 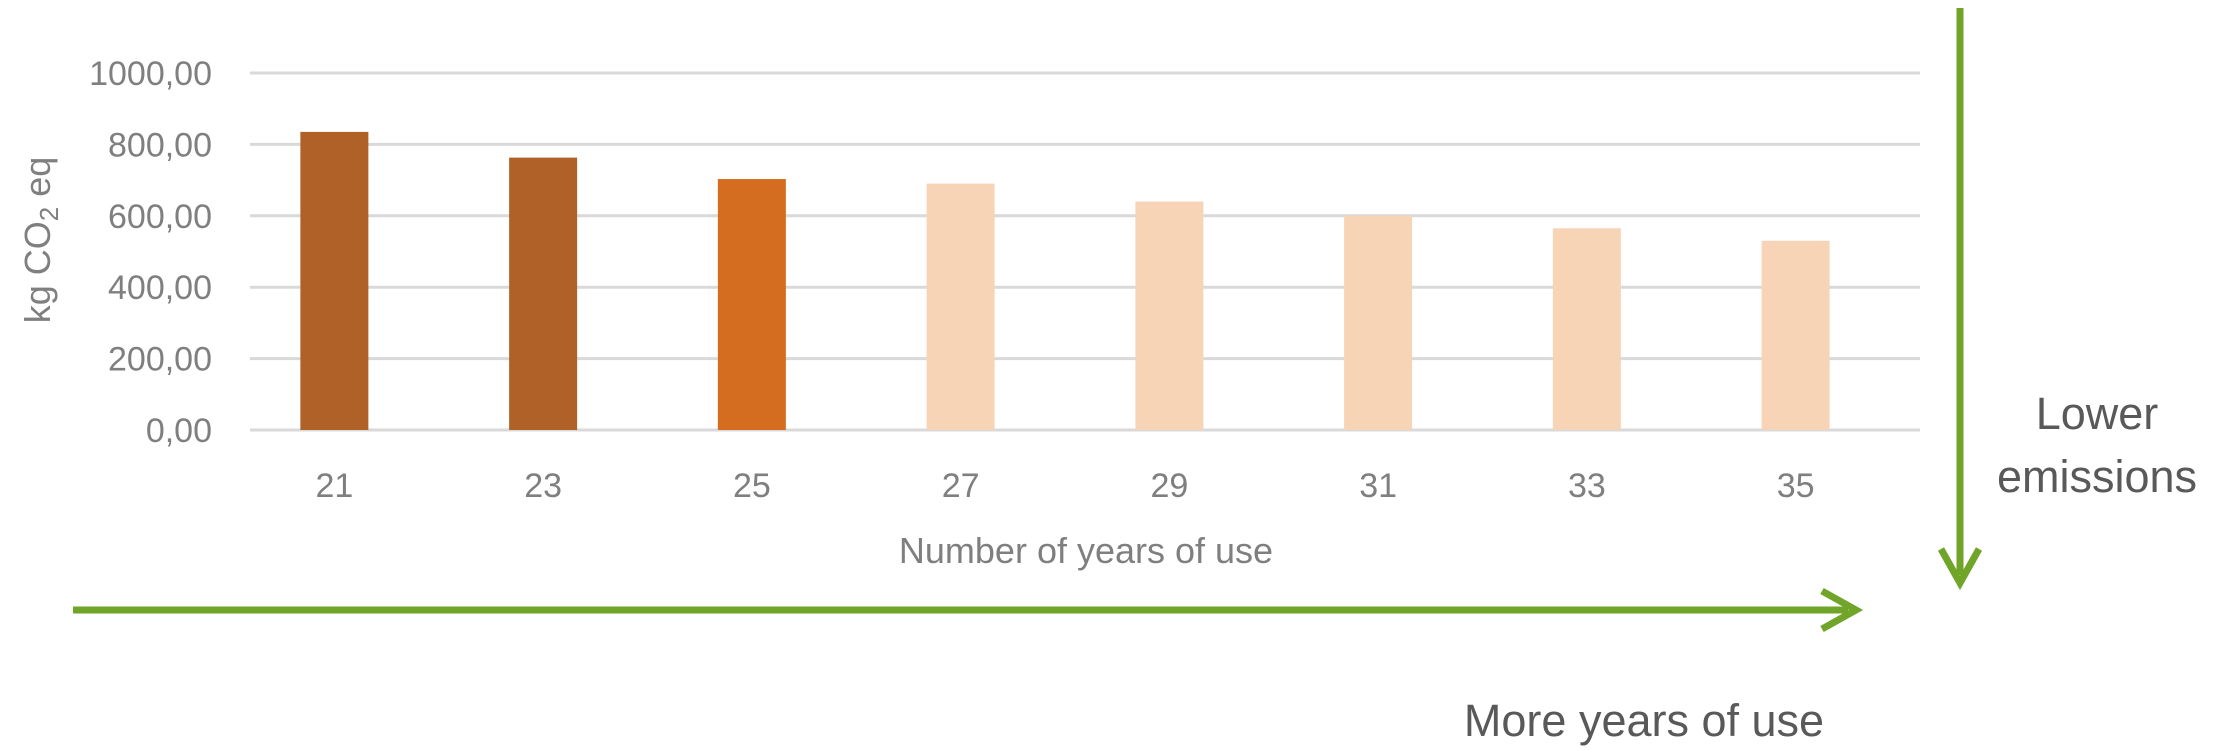 I want to click on x-tick-label: 21, so click(x=334, y=486).